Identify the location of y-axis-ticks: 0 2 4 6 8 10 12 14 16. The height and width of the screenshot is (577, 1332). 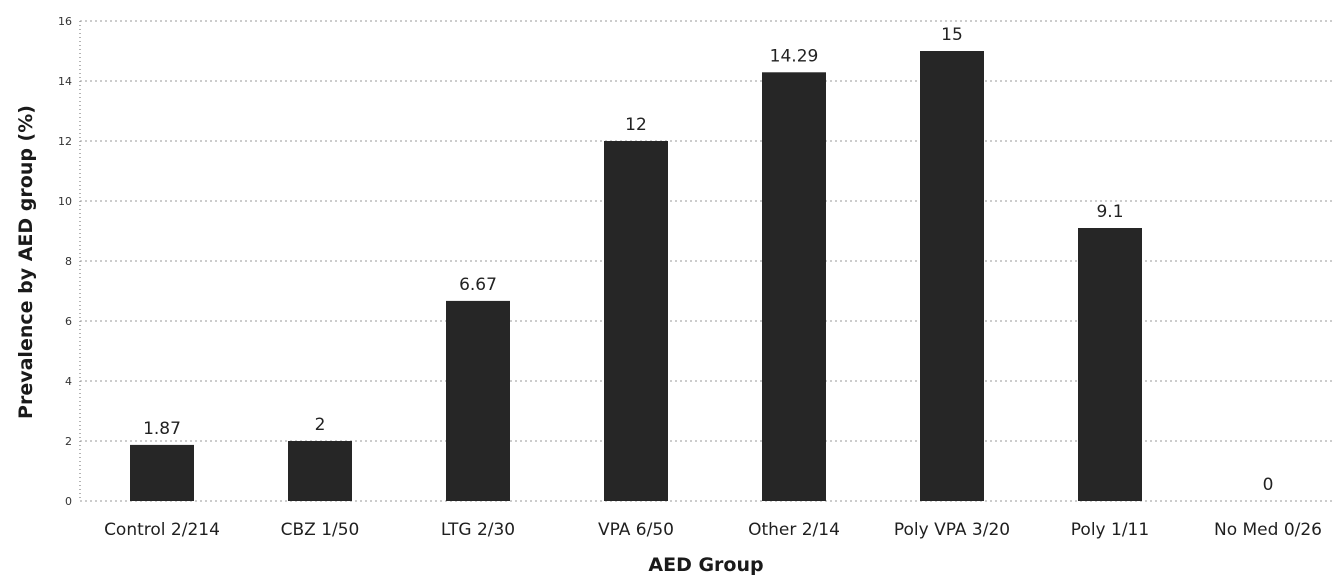
(65, 261).